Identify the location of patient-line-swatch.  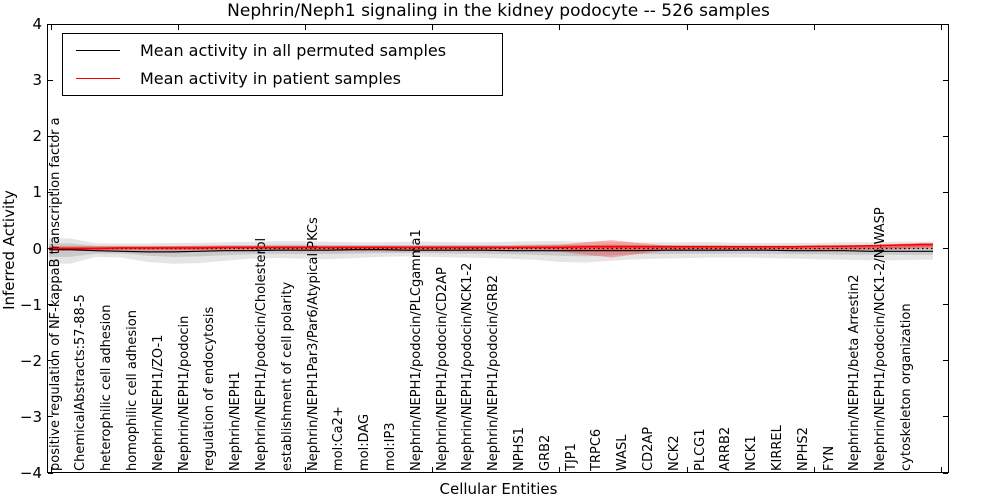
(98, 79).